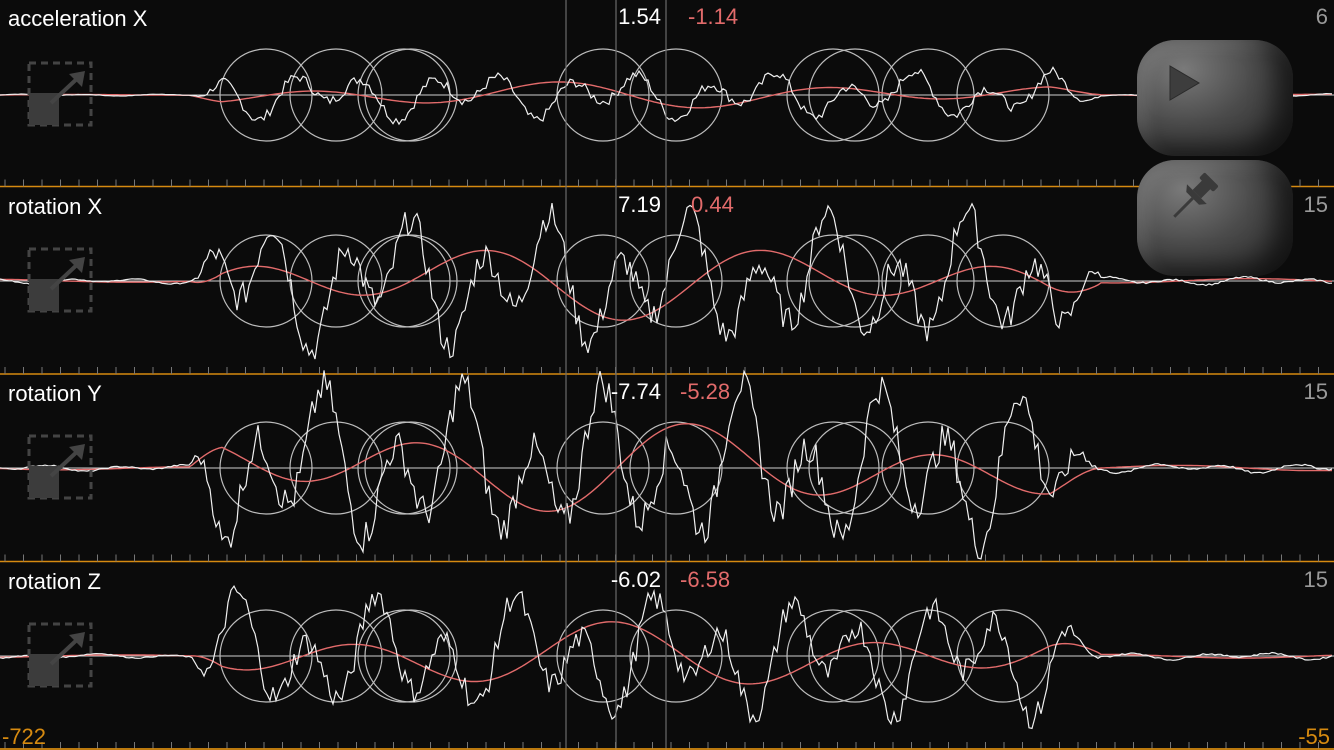 This screenshot has height=750, width=1334. What do you see at coordinates (639, 16) in the screenshot?
I see `panel-value-acceleration-x: 1.54` at bounding box center [639, 16].